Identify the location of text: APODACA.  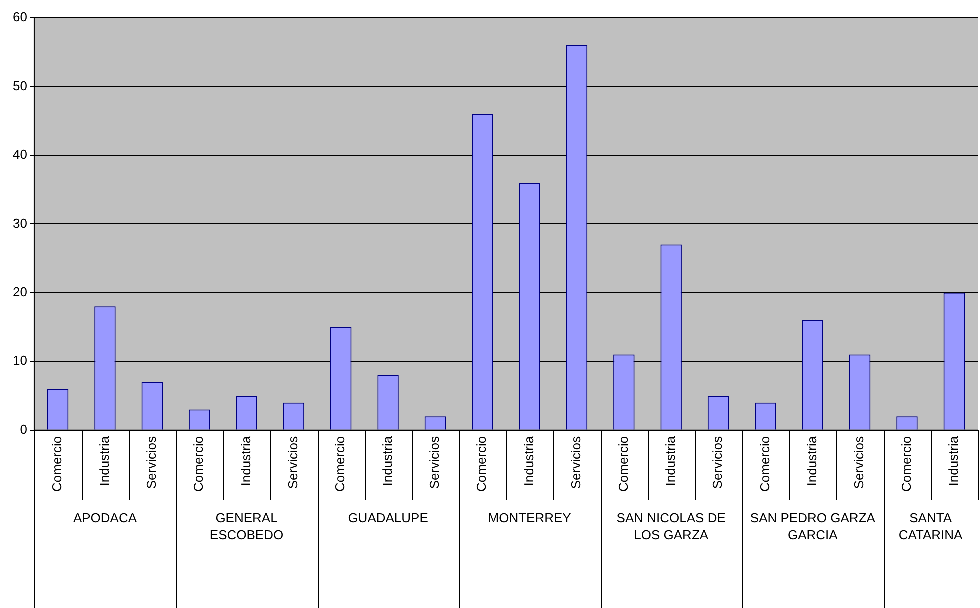
(105, 518).